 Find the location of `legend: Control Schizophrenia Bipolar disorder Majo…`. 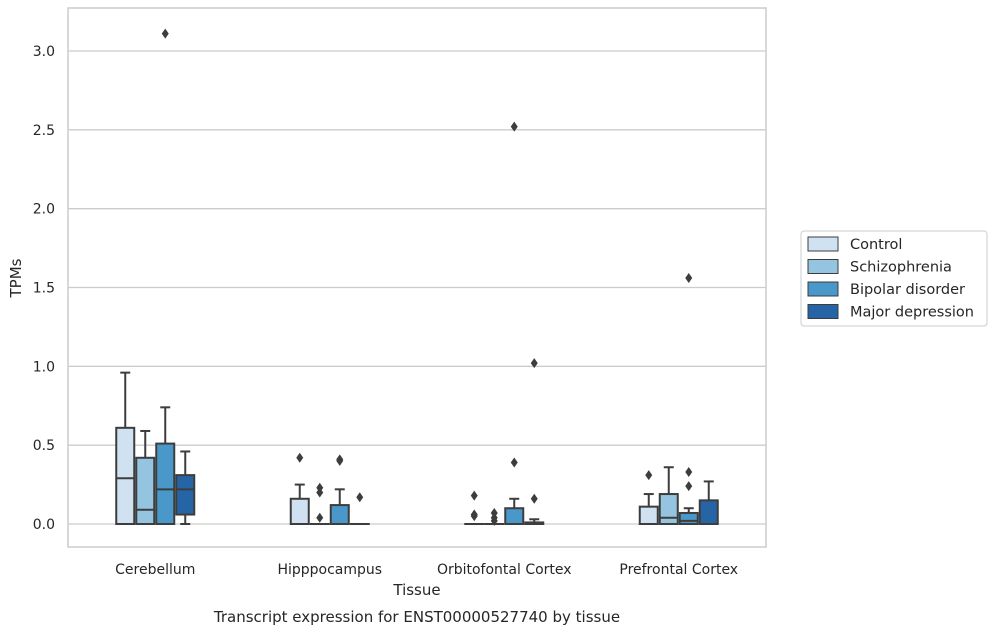

legend: Control Schizophrenia Bipolar disorder Majo… is located at coordinates (894, 278).